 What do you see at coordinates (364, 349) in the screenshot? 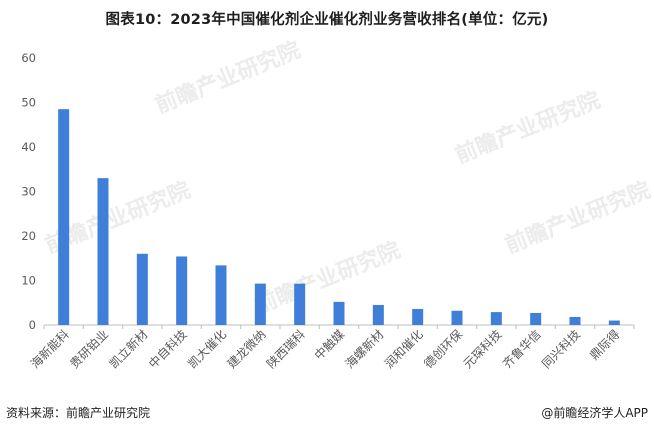
I see `x-tick-label: 海螺新材` at bounding box center [364, 349].